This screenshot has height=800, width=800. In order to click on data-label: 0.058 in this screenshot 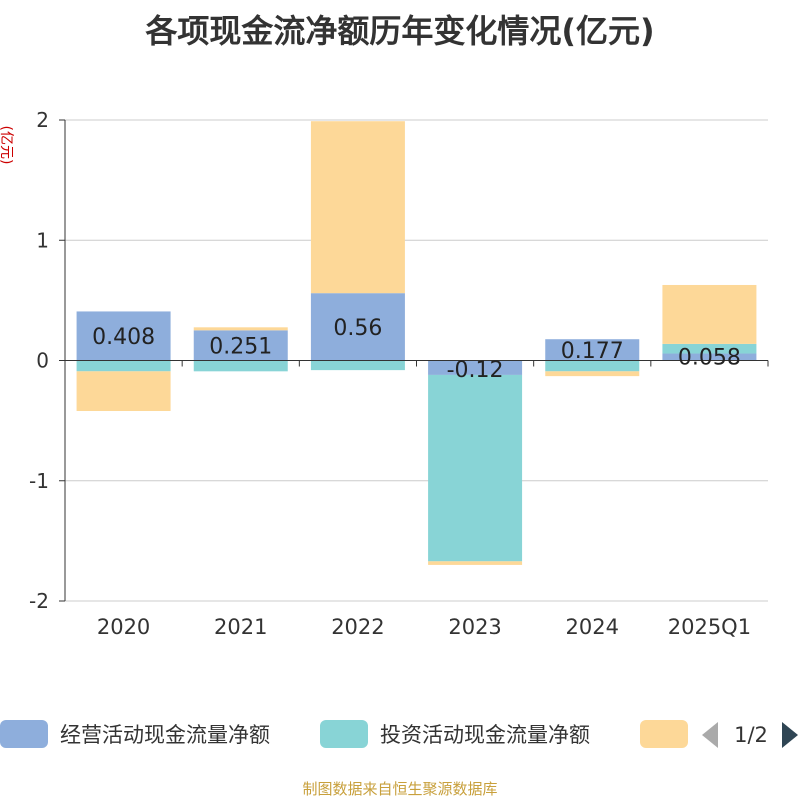, I will do `click(709, 358)`.